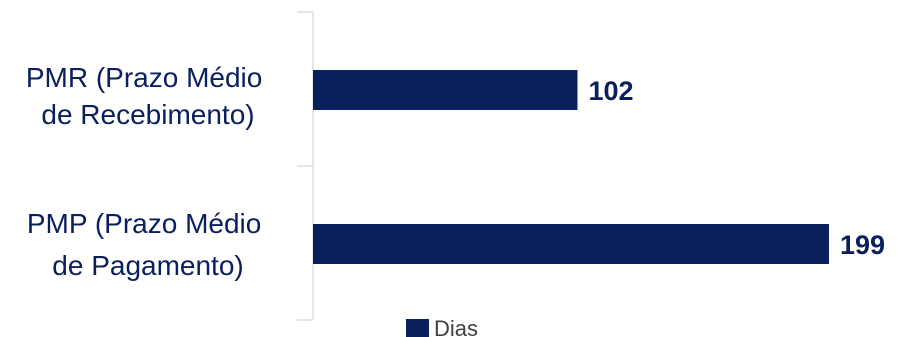 This screenshot has width=897, height=337. Describe the element at coordinates (147, 114) in the screenshot. I see `category-label-pmr-line-2: de Recebimento)` at that location.